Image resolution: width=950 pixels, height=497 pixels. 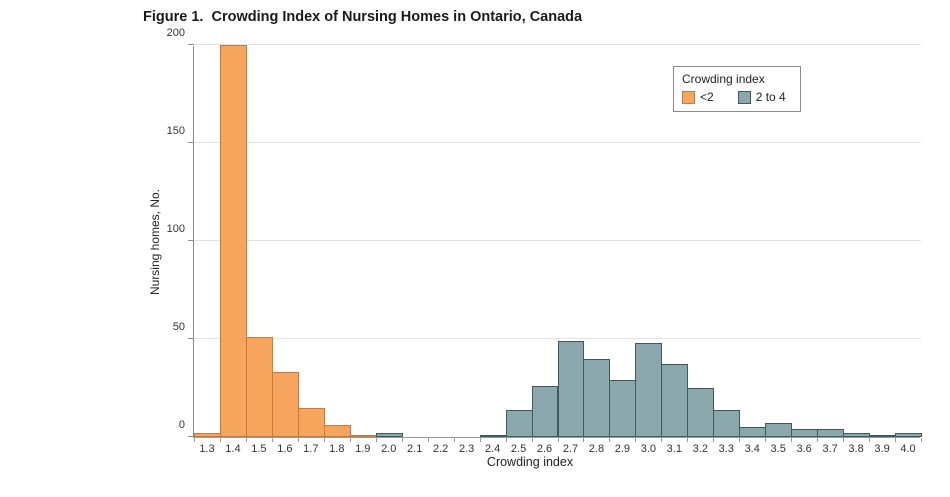 What do you see at coordinates (415, 449) in the screenshot?
I see `x-tick-label: 2.1` at bounding box center [415, 449].